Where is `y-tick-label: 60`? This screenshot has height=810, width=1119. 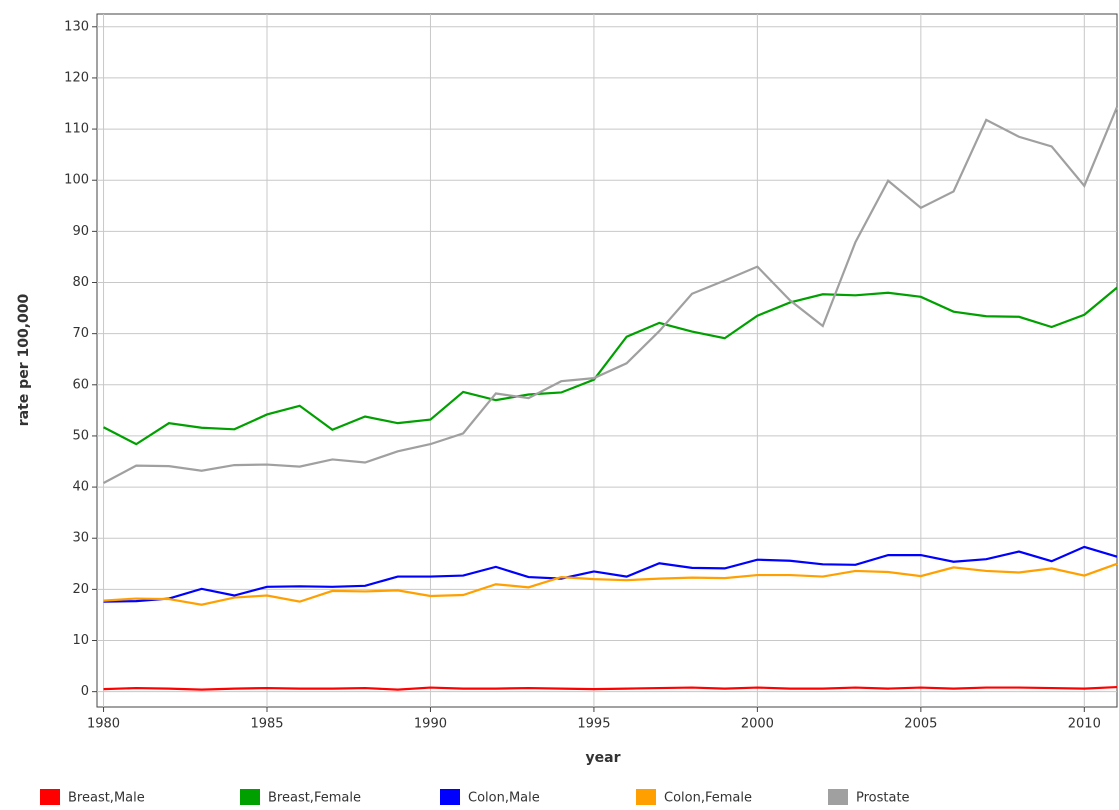 y-tick-label: 60 is located at coordinates (80, 384).